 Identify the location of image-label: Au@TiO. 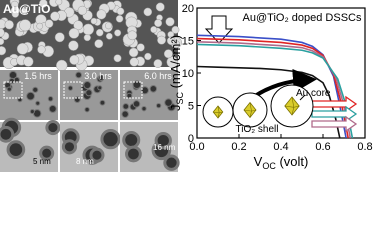
(26, 9).